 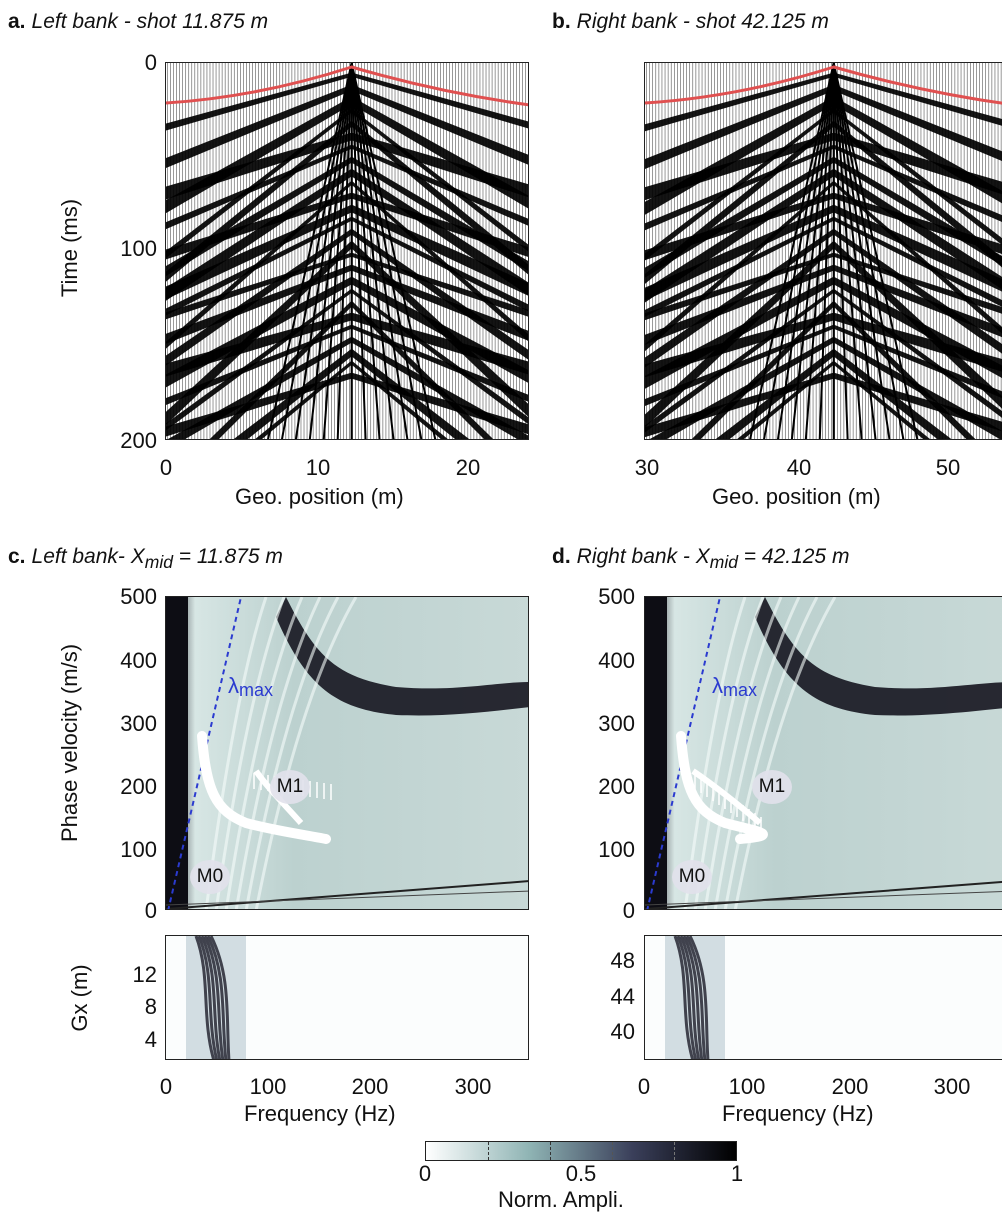 What do you see at coordinates (726, 797) in the screenshot?
I see `mode-m1-pick` at bounding box center [726, 797].